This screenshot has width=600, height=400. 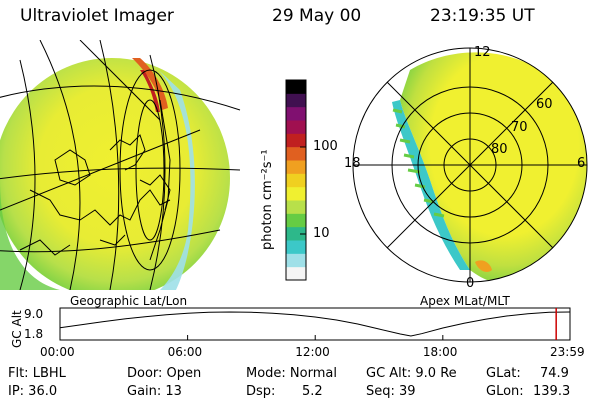 What do you see at coordinates (503, 373) in the screenshot?
I see `glat-label: GLat:` at bounding box center [503, 373].